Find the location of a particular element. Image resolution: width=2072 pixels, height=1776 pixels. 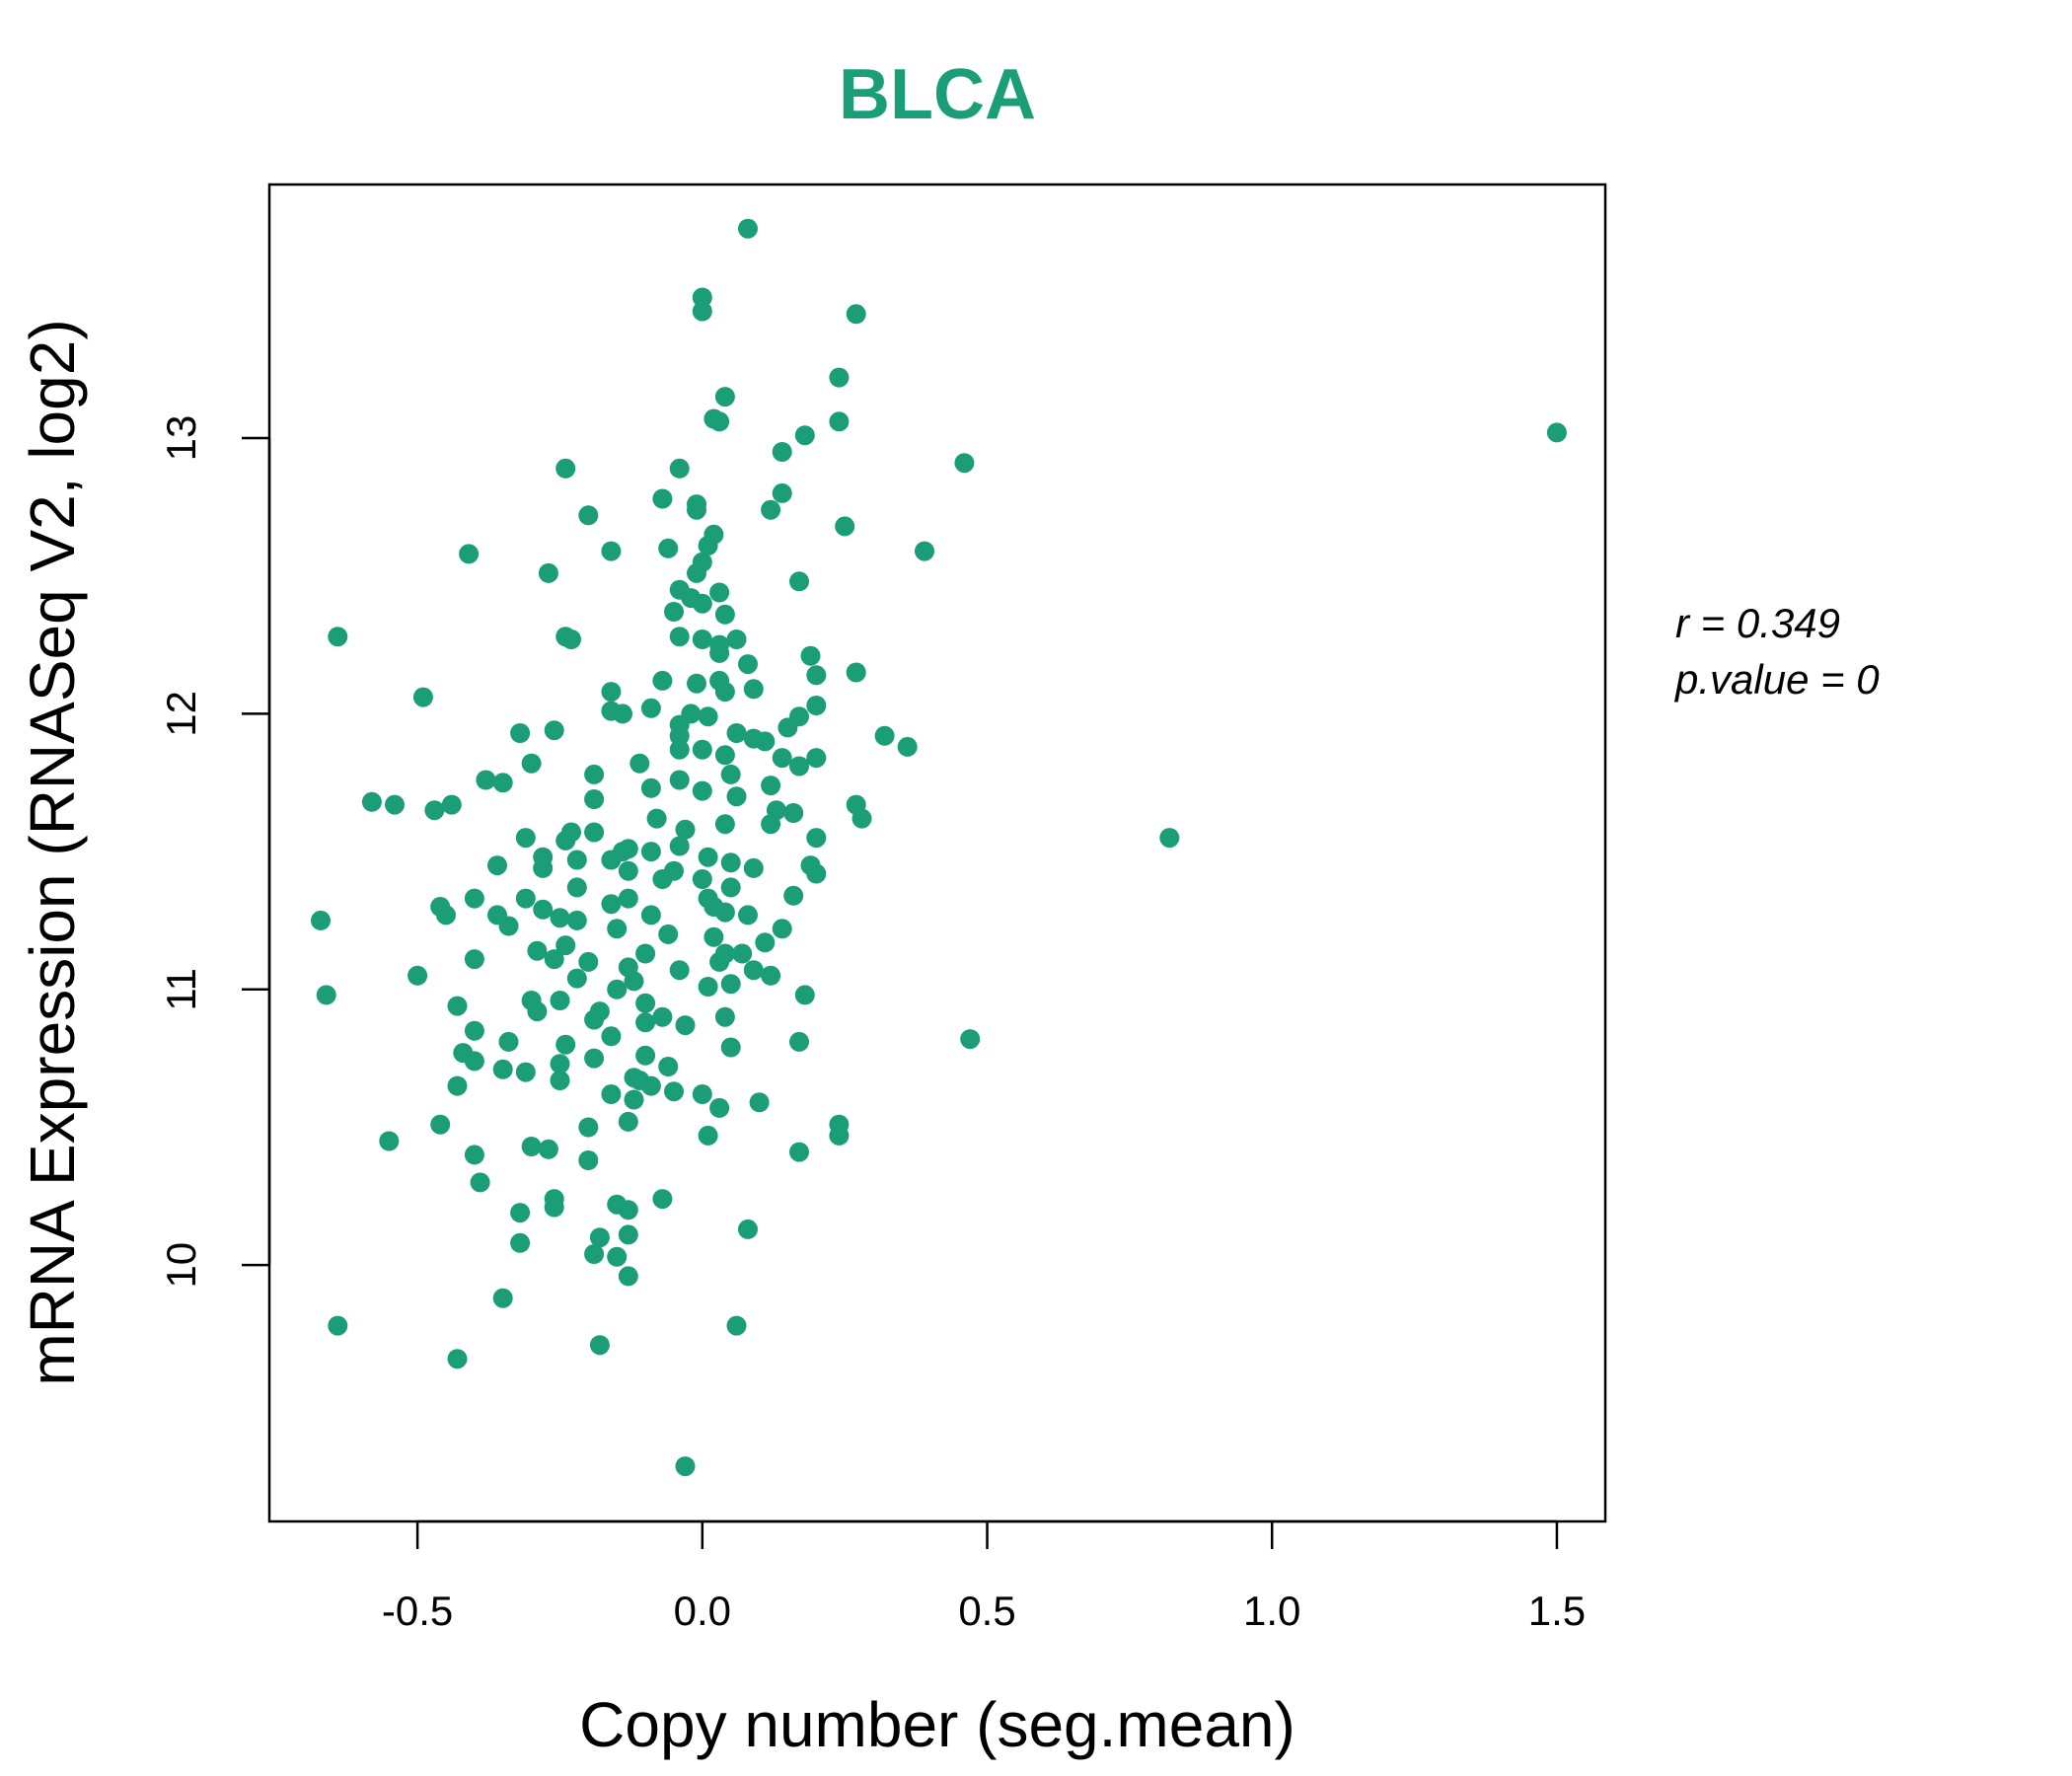

x-axis: -0.5 0.0 0.5 1.0 1.5 is located at coordinates (984, 1577).